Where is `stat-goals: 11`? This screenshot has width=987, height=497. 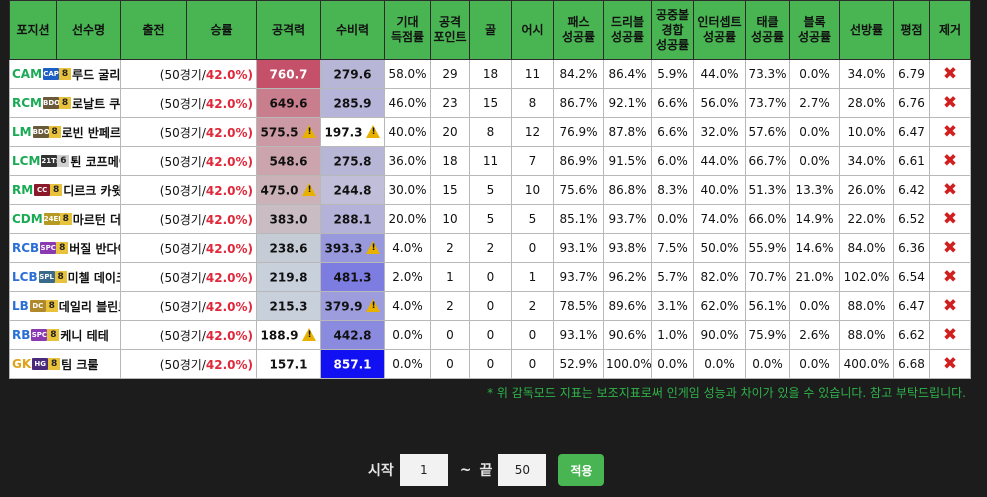
stat-goals: 11 is located at coordinates (490, 161).